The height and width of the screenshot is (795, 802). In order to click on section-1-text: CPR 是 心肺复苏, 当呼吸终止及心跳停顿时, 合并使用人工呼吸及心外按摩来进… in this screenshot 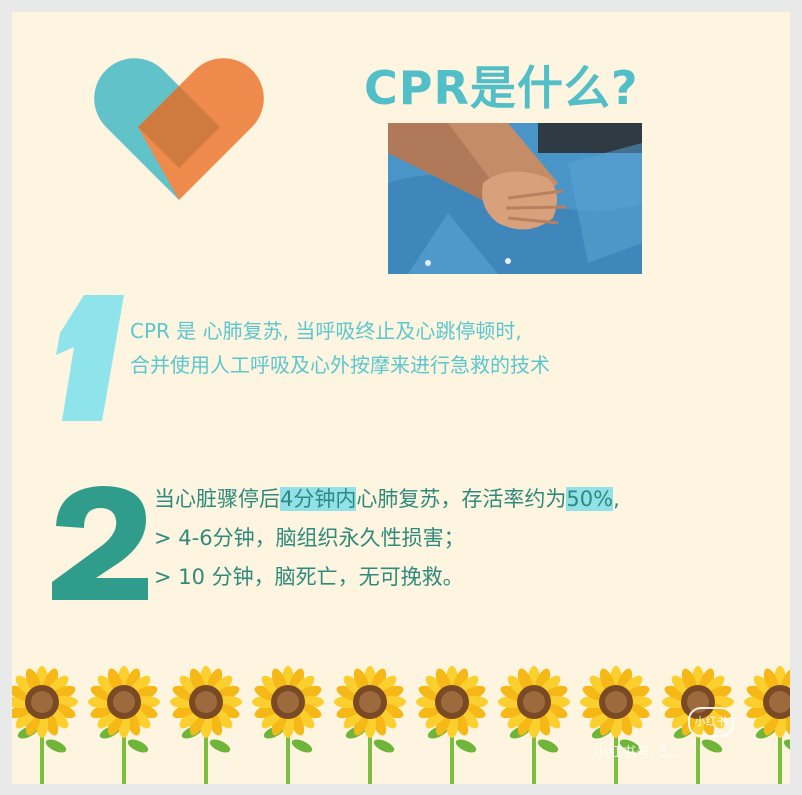, I will do `click(450, 348)`.